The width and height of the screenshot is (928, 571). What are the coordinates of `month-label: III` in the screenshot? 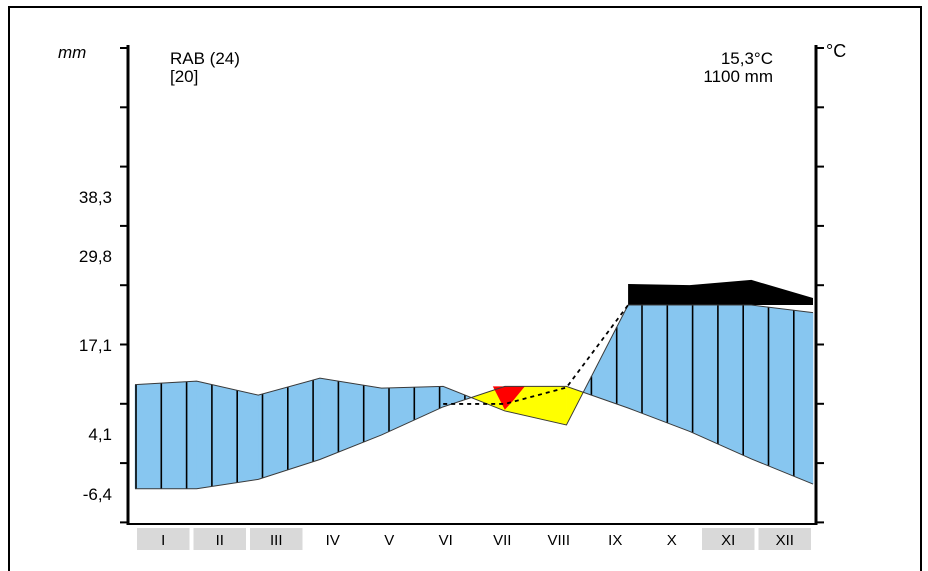 It's located at (276, 540).